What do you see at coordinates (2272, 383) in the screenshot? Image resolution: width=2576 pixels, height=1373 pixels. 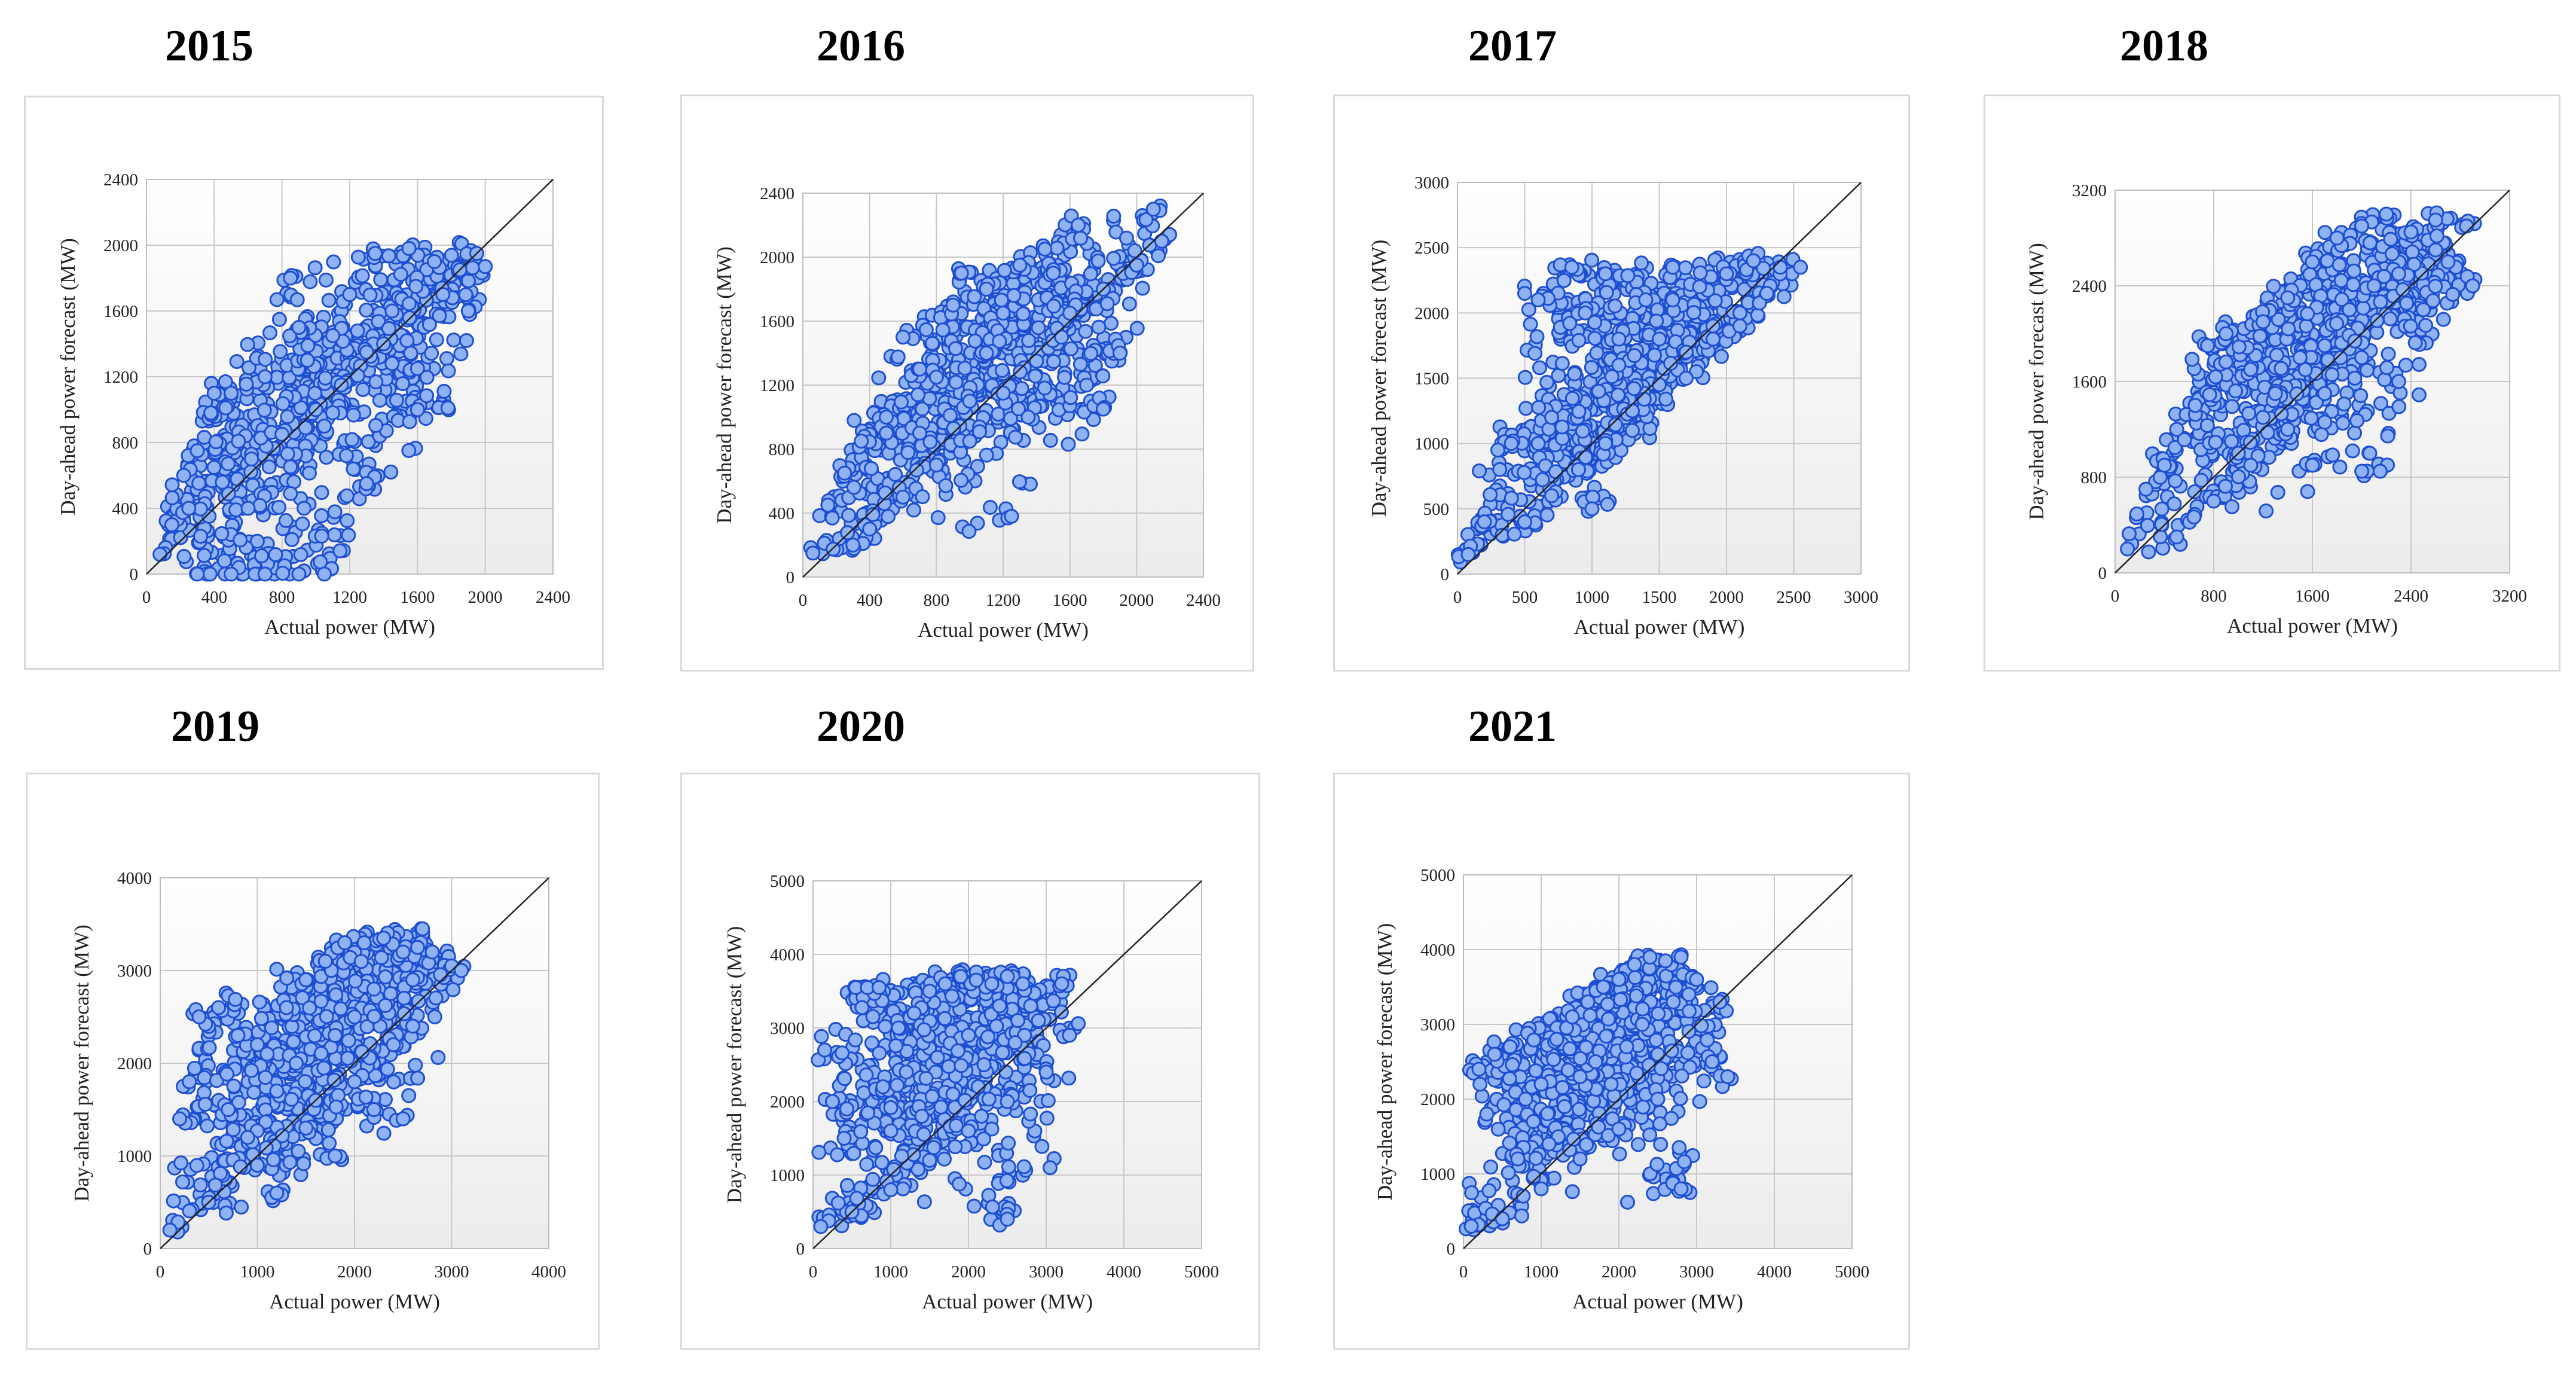 I see `chart-2018-frame` at bounding box center [2272, 383].